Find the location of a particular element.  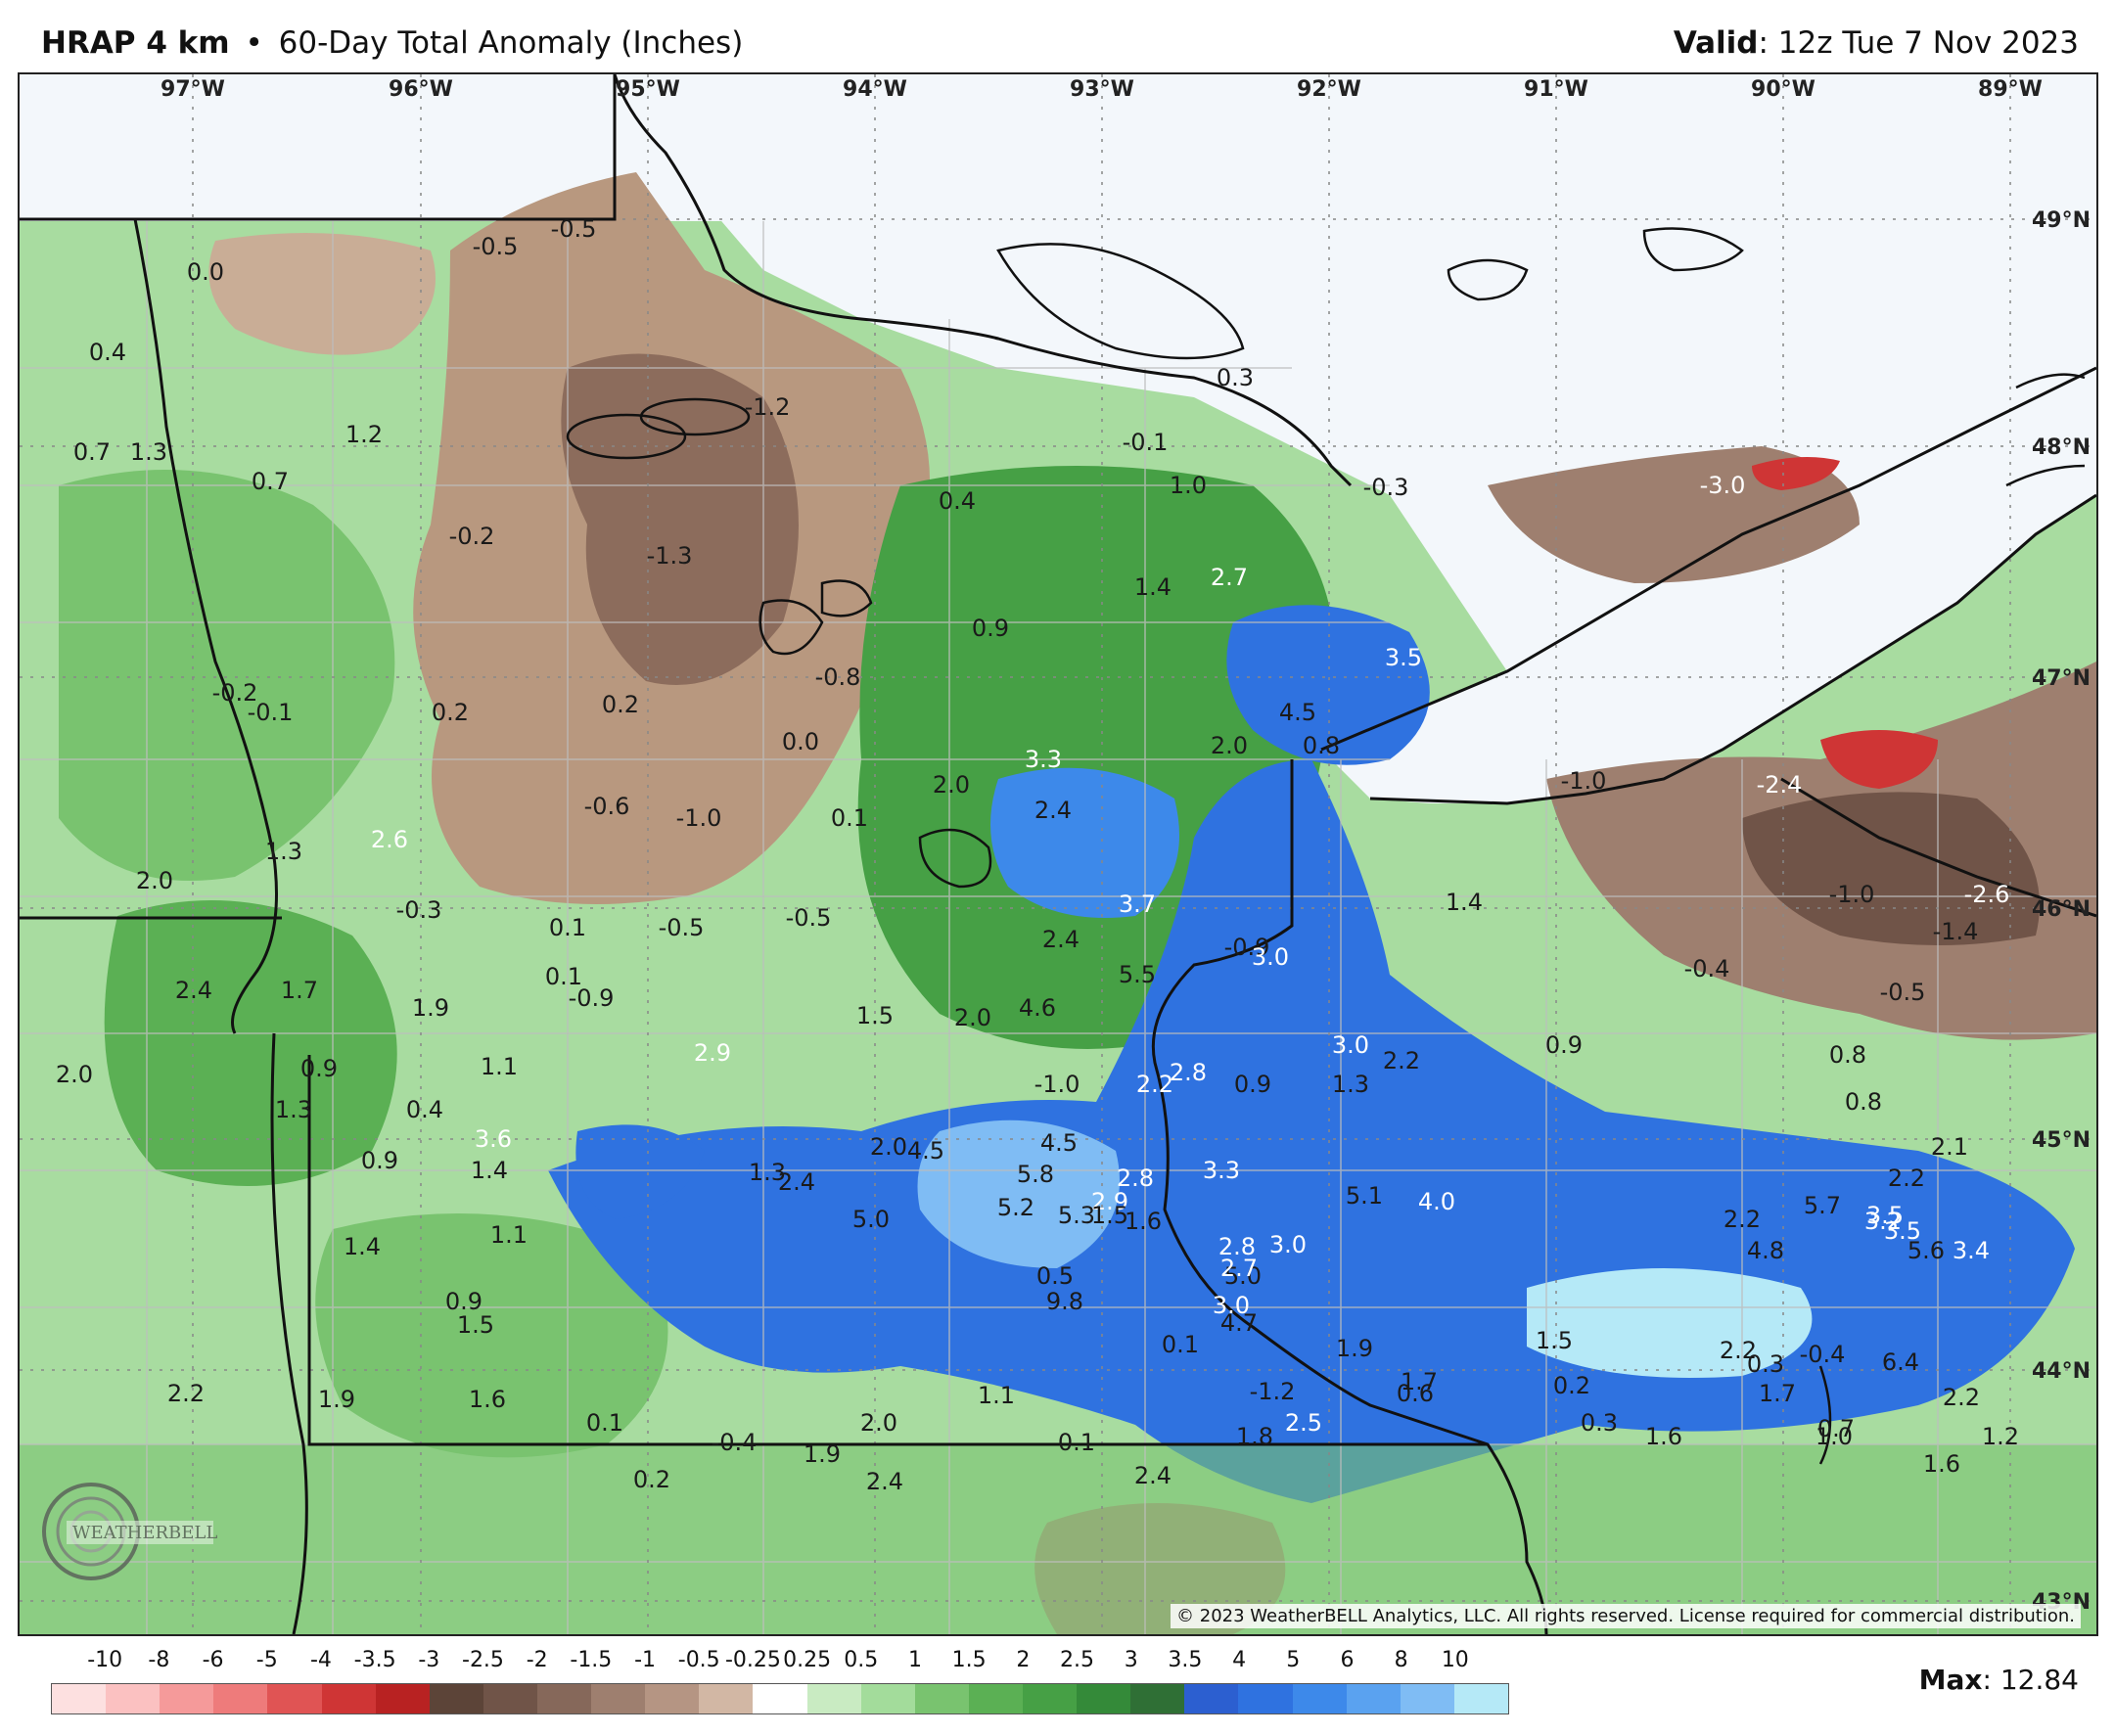

anomaly-value-label: 2.8 is located at coordinates (1189, 1072).